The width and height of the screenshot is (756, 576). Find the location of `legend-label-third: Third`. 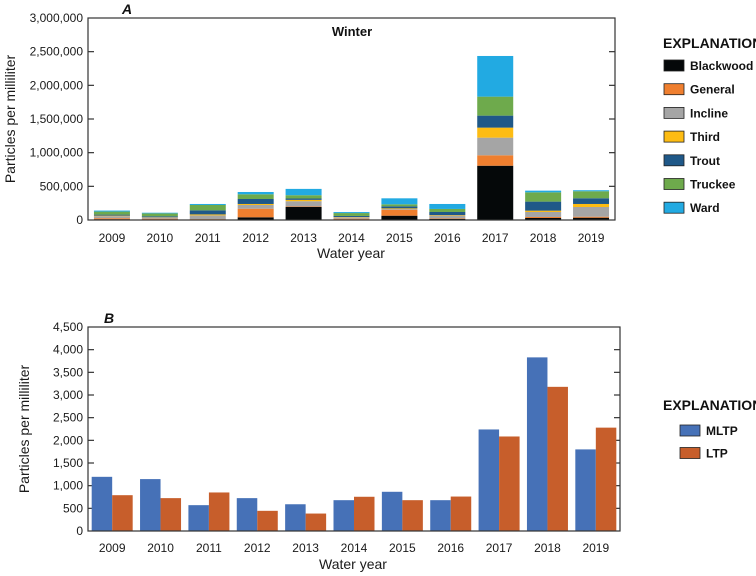

legend-label-third: Third is located at coordinates (705, 137).